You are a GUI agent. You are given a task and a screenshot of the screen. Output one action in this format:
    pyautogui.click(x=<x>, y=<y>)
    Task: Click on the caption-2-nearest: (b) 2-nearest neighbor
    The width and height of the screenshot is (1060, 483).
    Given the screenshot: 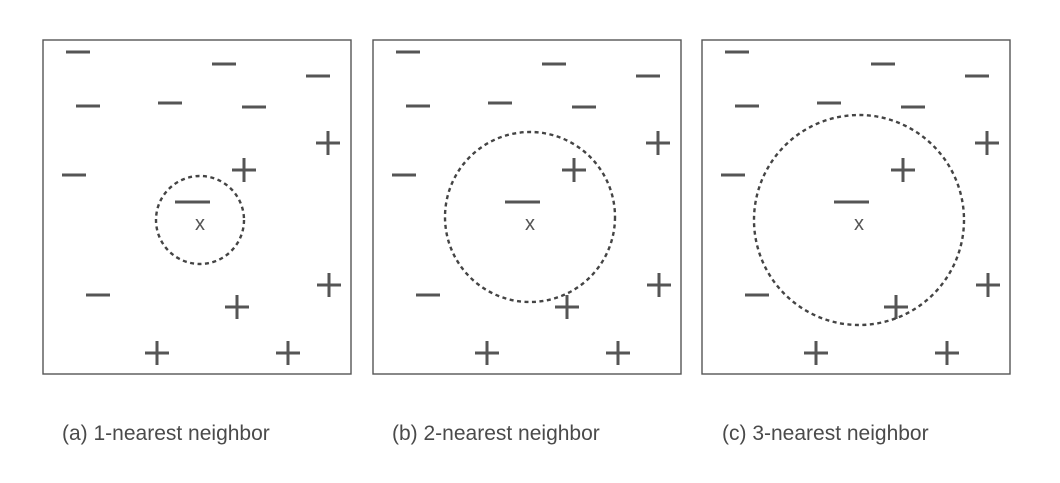 What is the action you would take?
    pyautogui.click(x=496, y=433)
    